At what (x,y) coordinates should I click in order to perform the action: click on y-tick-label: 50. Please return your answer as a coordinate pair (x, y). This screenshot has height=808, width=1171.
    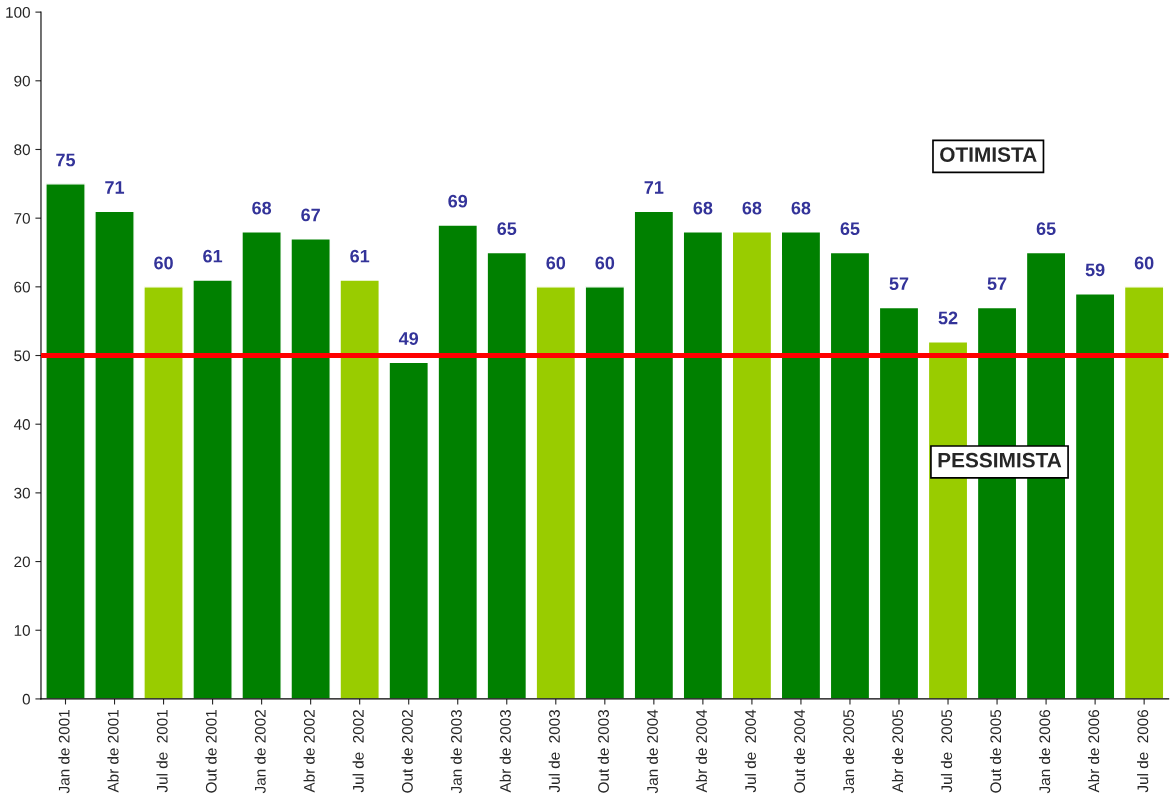
    Looking at the image, I should click on (22, 356).